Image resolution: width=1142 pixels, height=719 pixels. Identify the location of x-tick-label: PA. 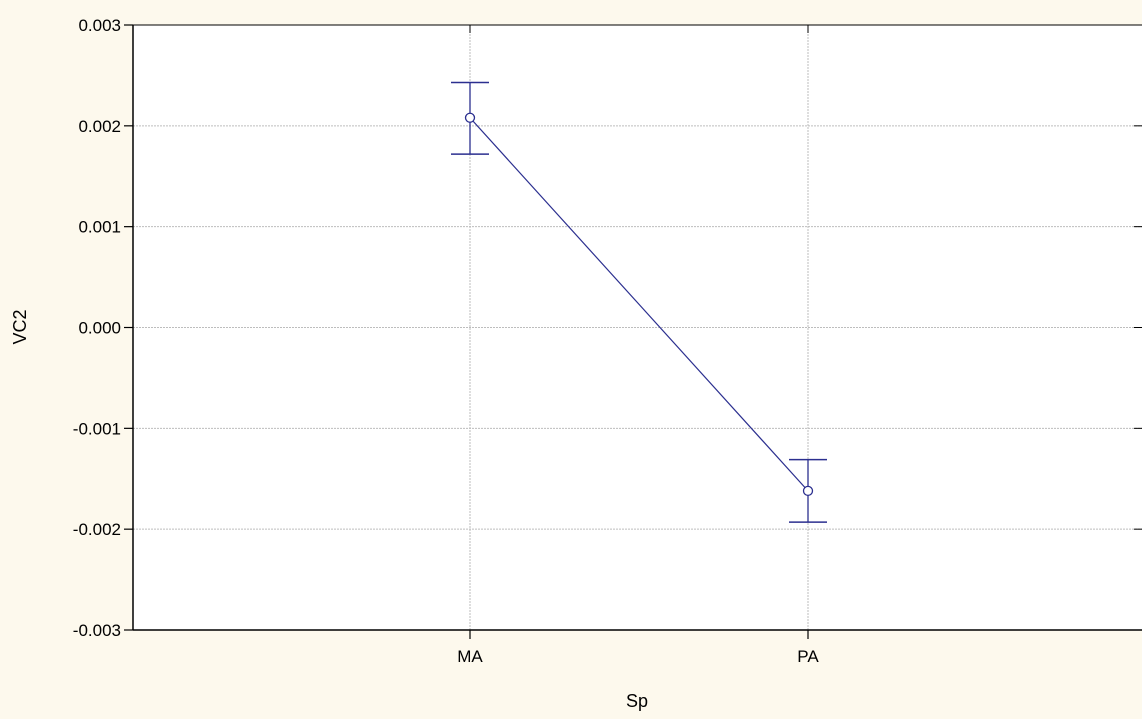
(808, 656).